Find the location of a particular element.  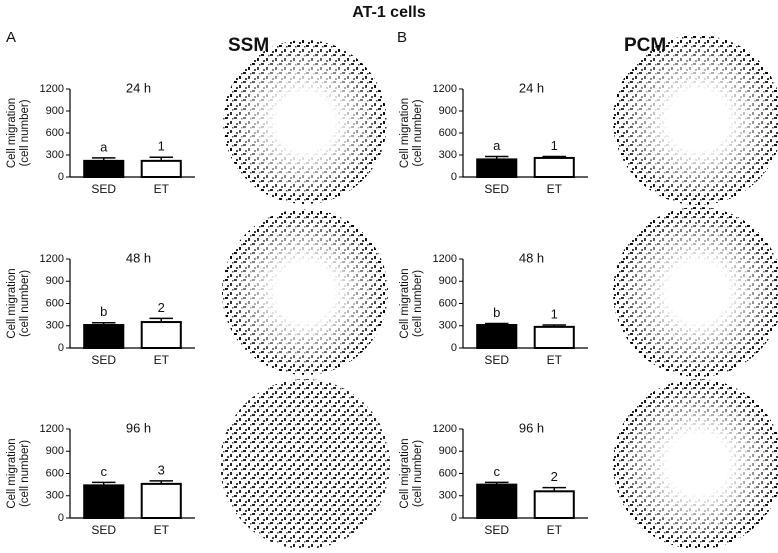

panel-title: SSM is located at coordinates (248, 45).